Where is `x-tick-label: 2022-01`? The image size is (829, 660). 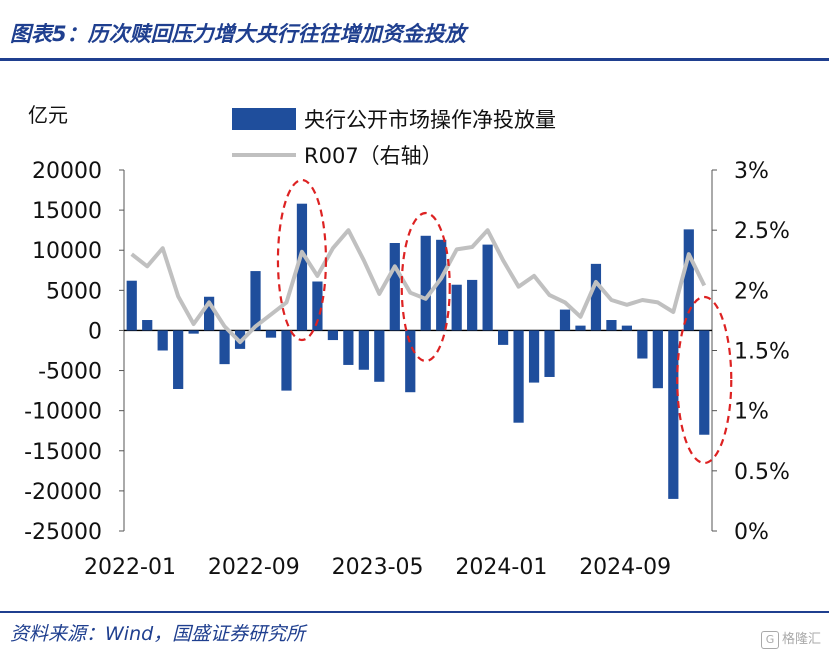
x-tick-label: 2022-01 is located at coordinates (130, 567).